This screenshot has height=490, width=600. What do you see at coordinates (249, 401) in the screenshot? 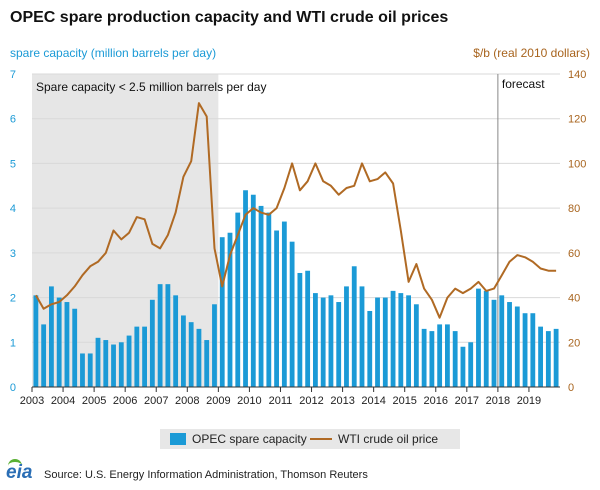
I see `x-tick-label: 2010` at bounding box center [249, 401].